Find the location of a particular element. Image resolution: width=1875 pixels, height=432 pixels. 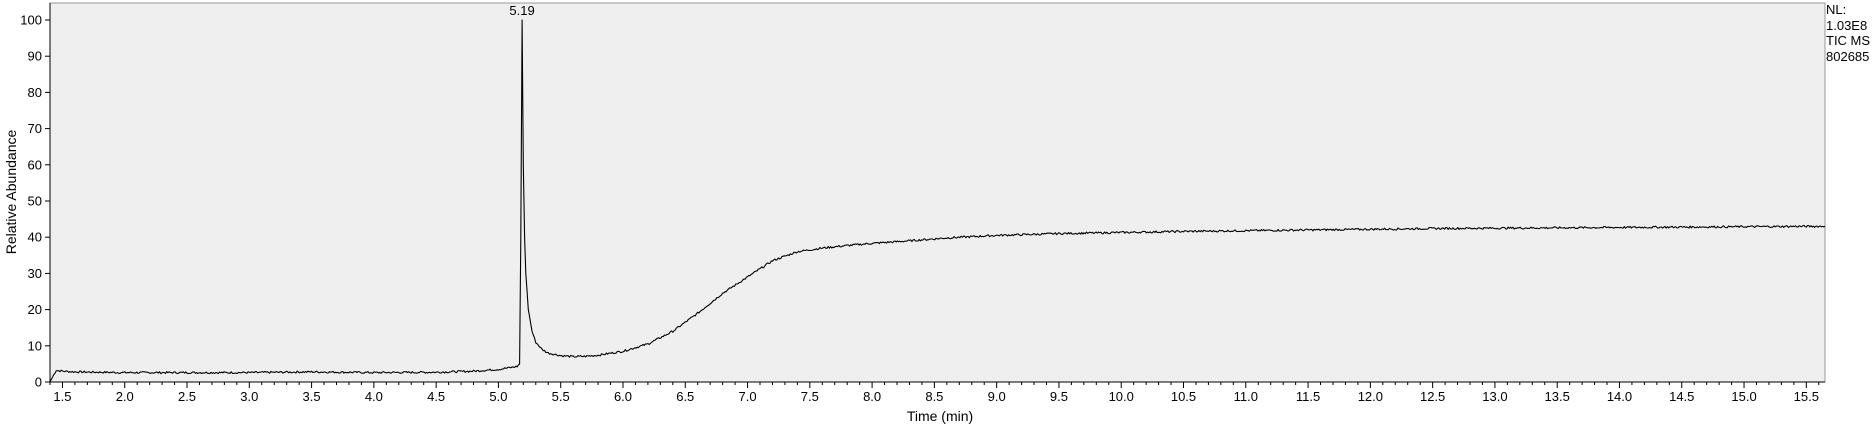

normalization-info: NL: 1.03E8 TIC MS 802685 is located at coordinates (1850, 33).